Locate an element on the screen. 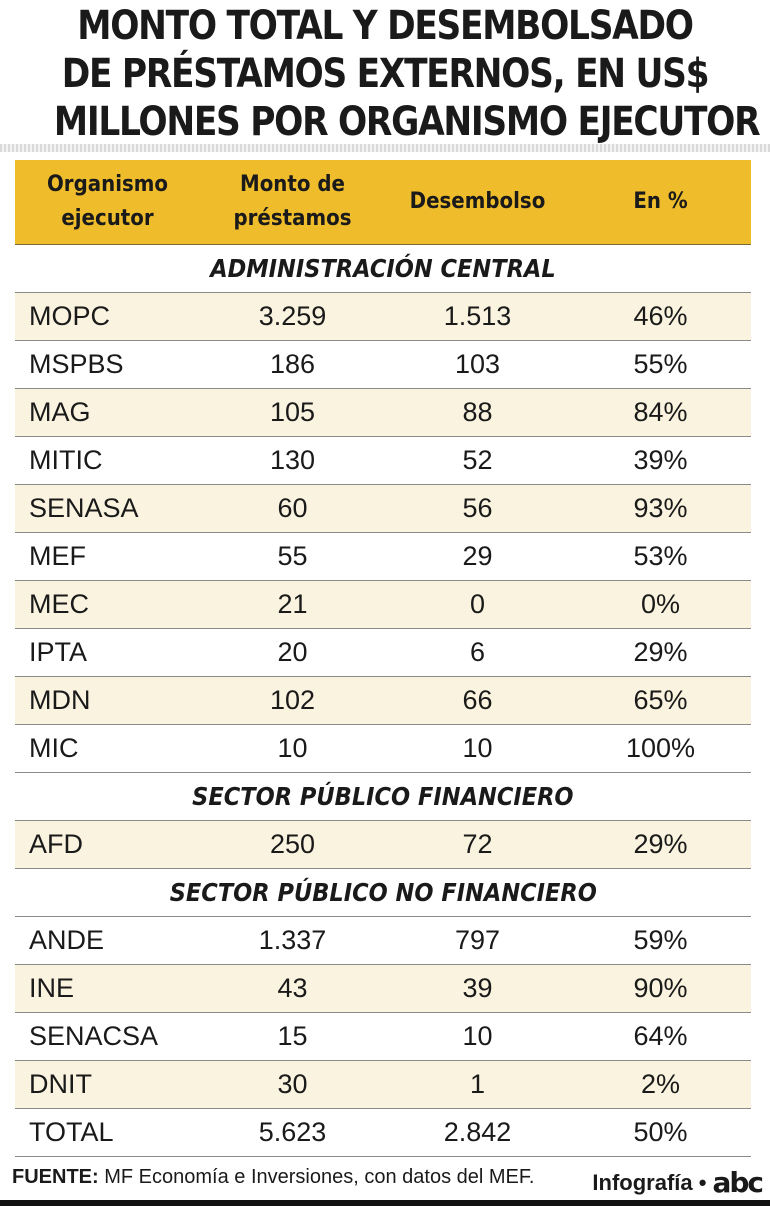 The width and height of the screenshot is (770, 1206). cell-monto: 5.623 is located at coordinates (292, 1132).